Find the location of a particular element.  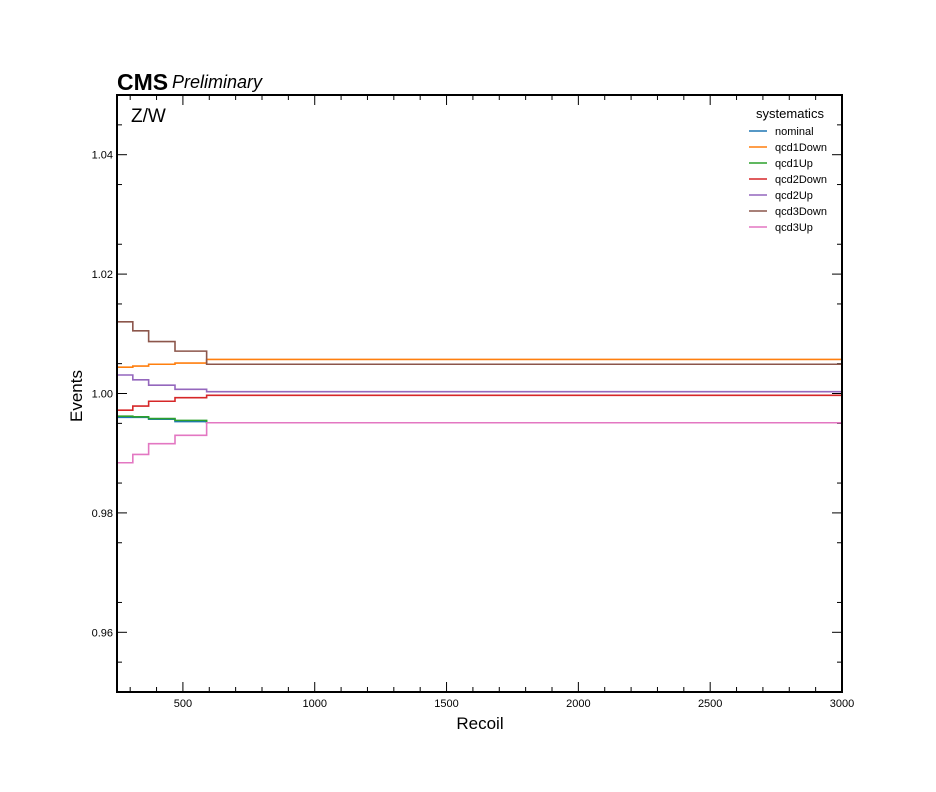

legend-label: nominal is located at coordinates (794, 132).